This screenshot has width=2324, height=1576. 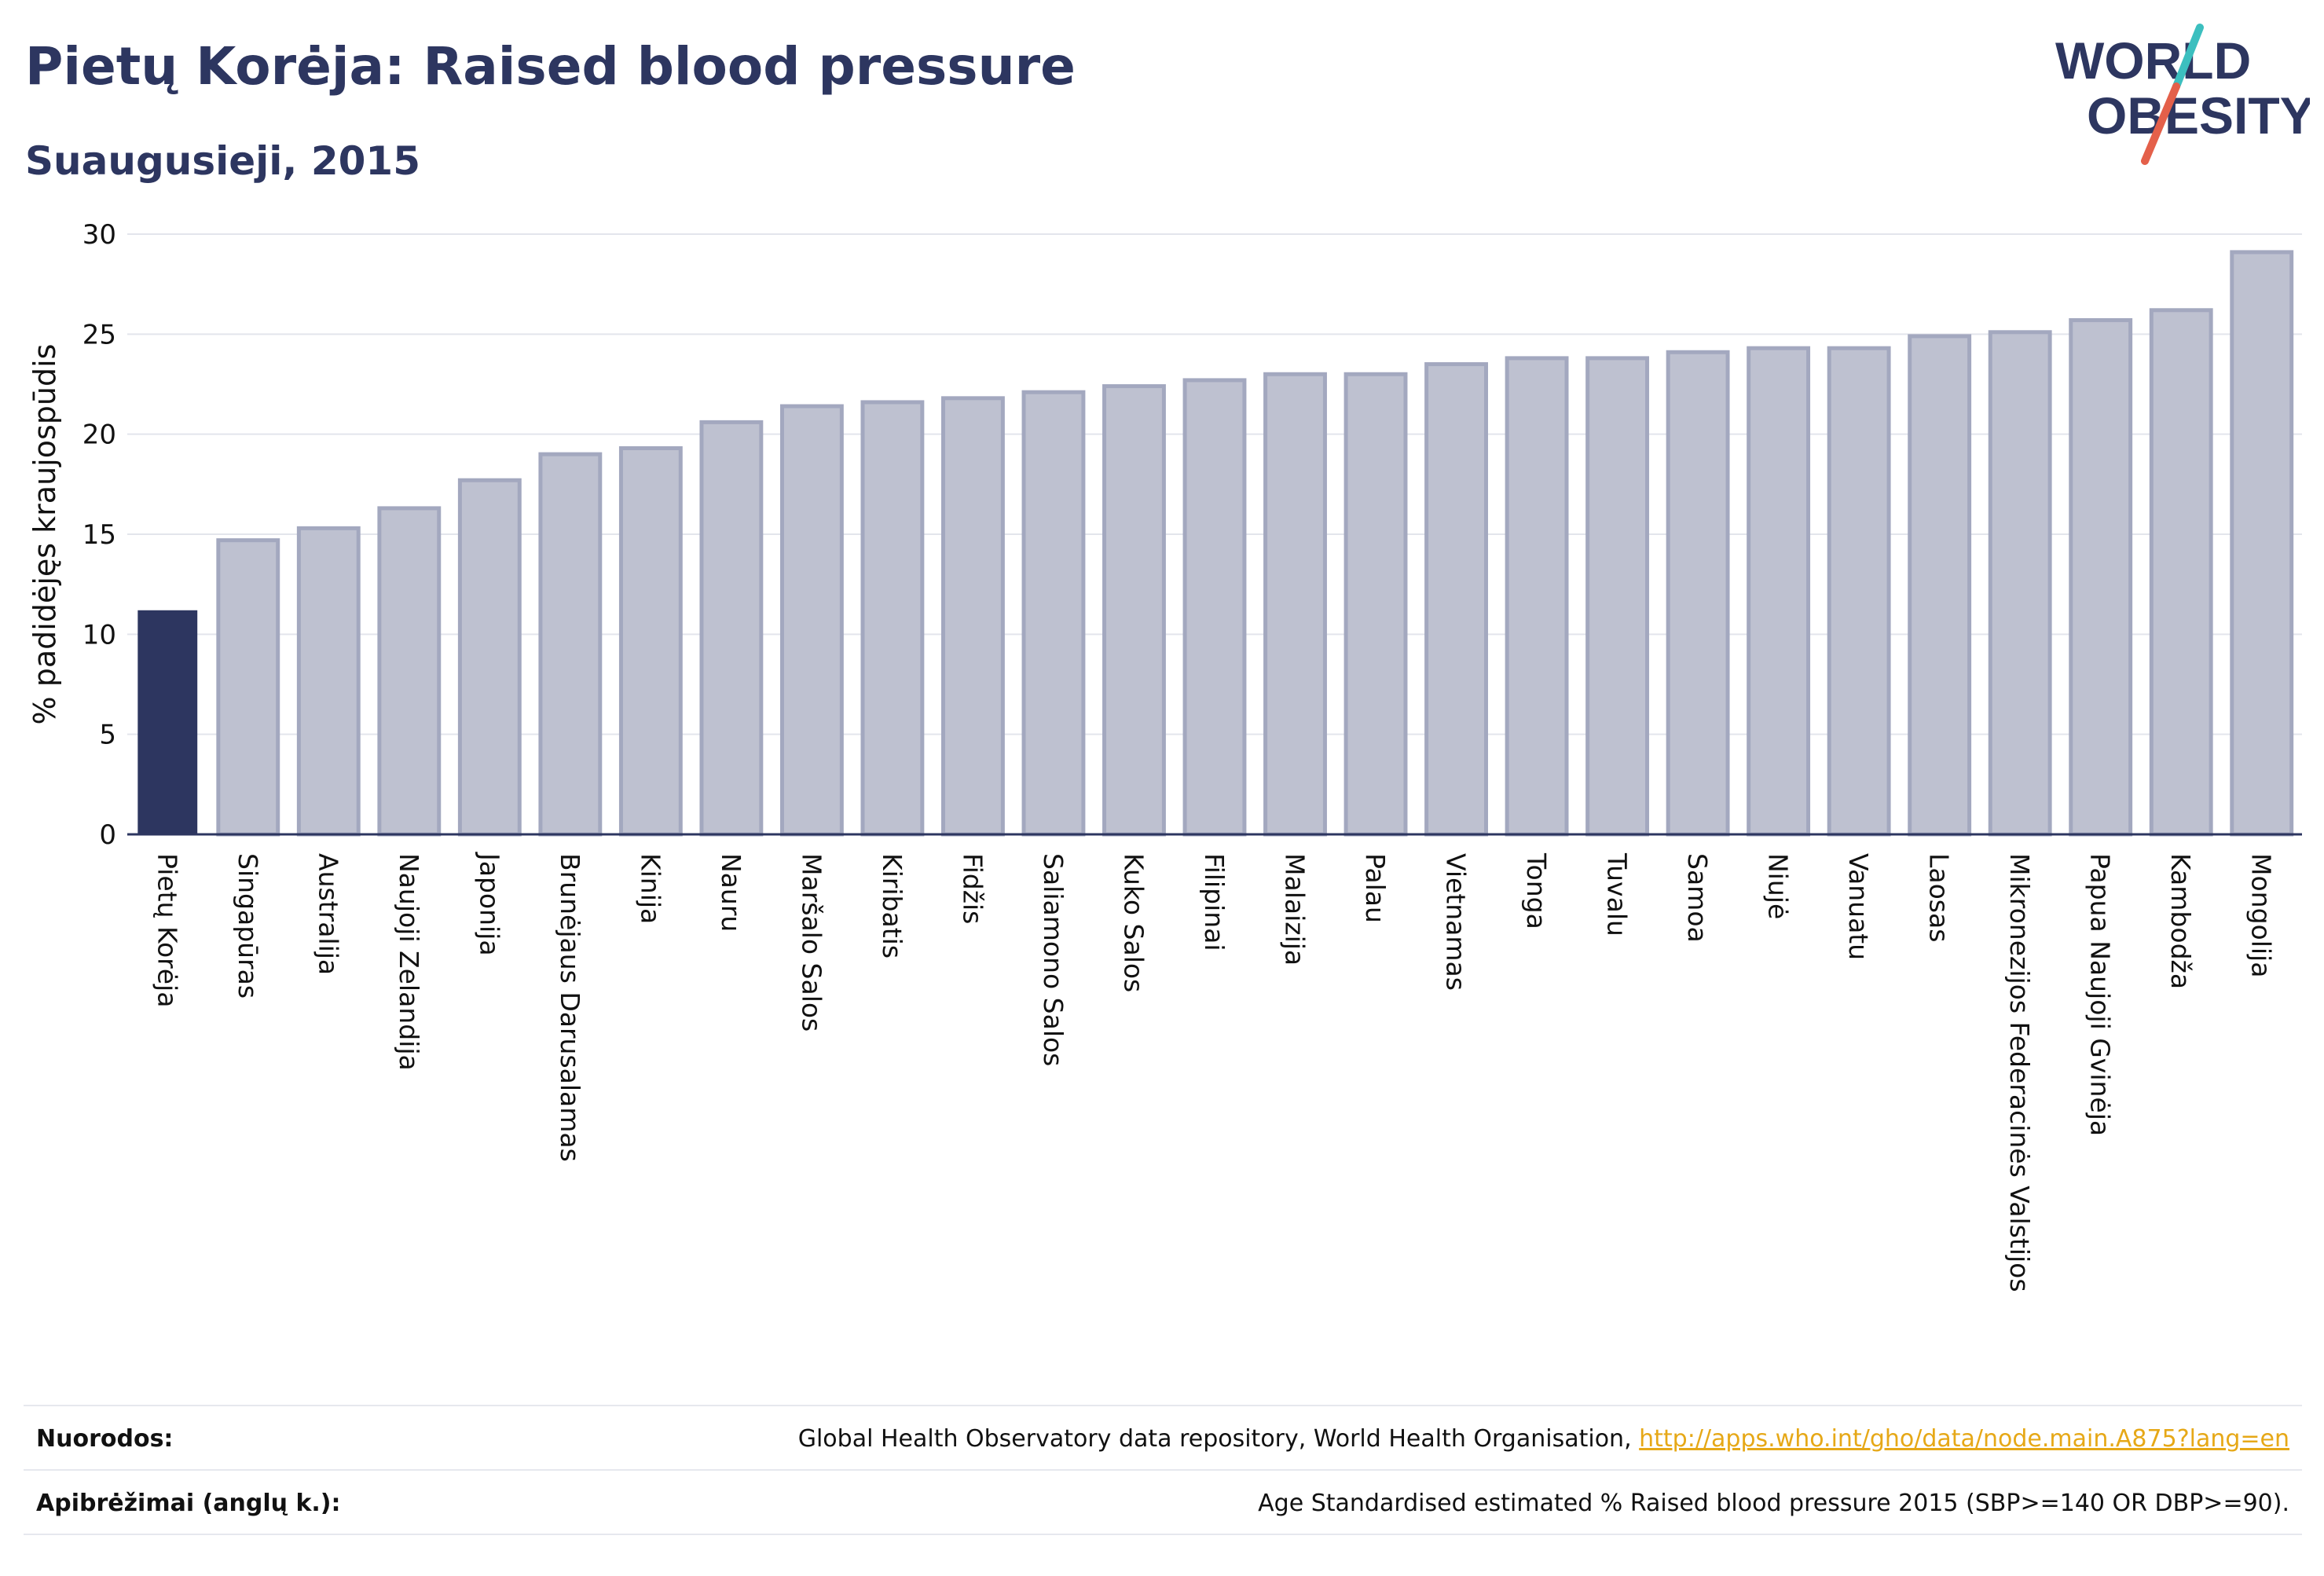 What do you see at coordinates (99, 435) in the screenshot?
I see `y-tick-label: 20` at bounding box center [99, 435].